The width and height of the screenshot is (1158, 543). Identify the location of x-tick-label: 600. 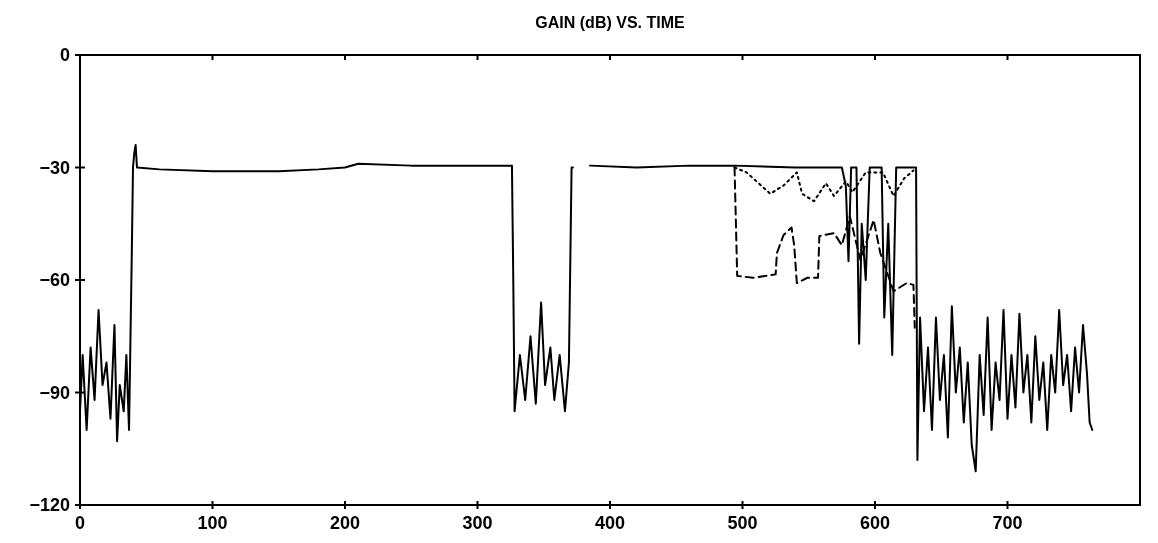
(875, 523).